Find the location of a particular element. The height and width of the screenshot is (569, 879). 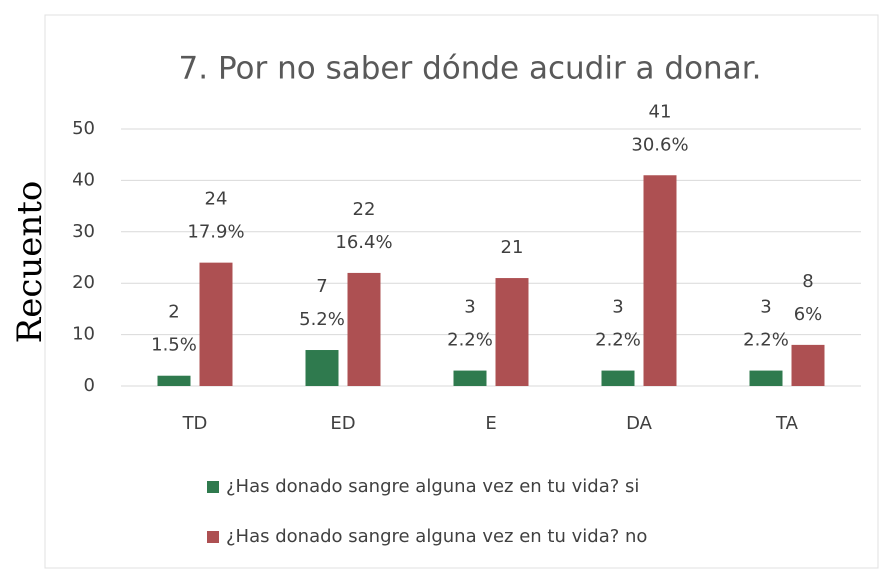

x-tick-label: E is located at coordinates (490, 423).